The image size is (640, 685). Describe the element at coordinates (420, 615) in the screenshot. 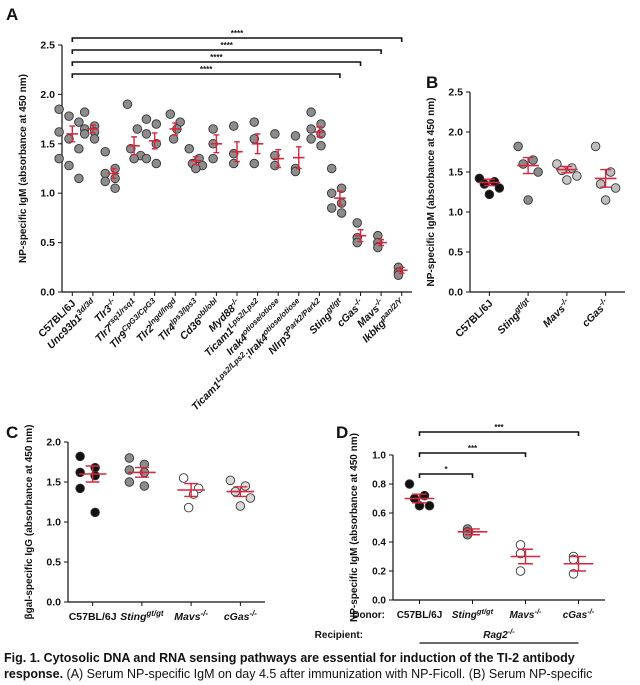

I see `x-tick-label: C57BL/6J` at that location.